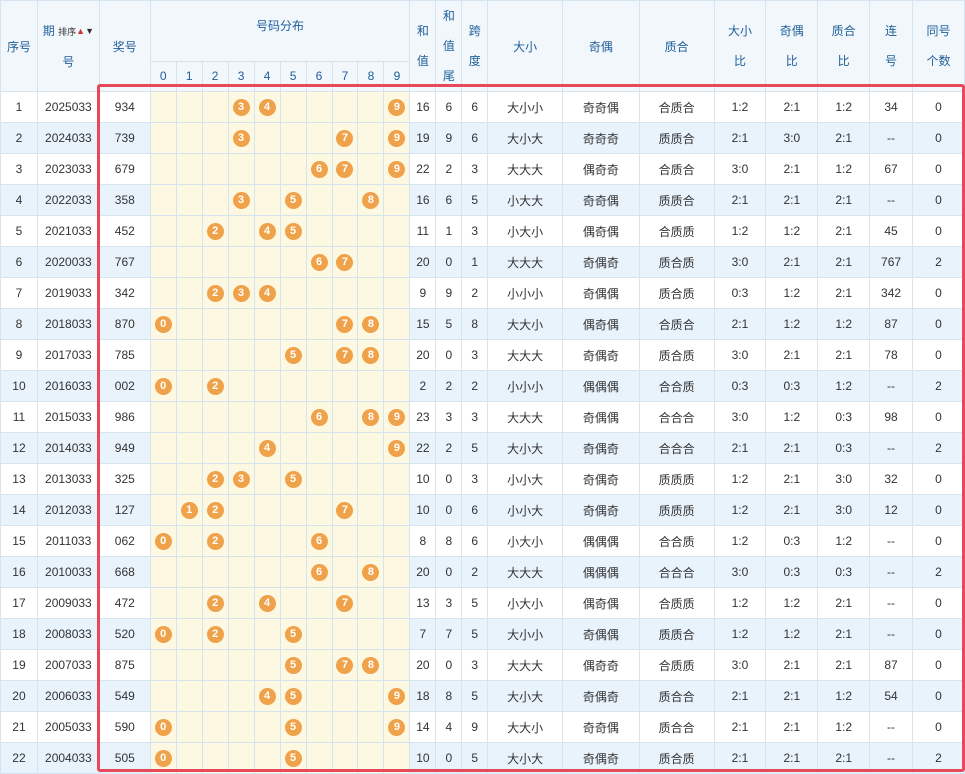 The height and width of the screenshot is (774, 965). I want to click on cell-sum: 19, so click(423, 138).